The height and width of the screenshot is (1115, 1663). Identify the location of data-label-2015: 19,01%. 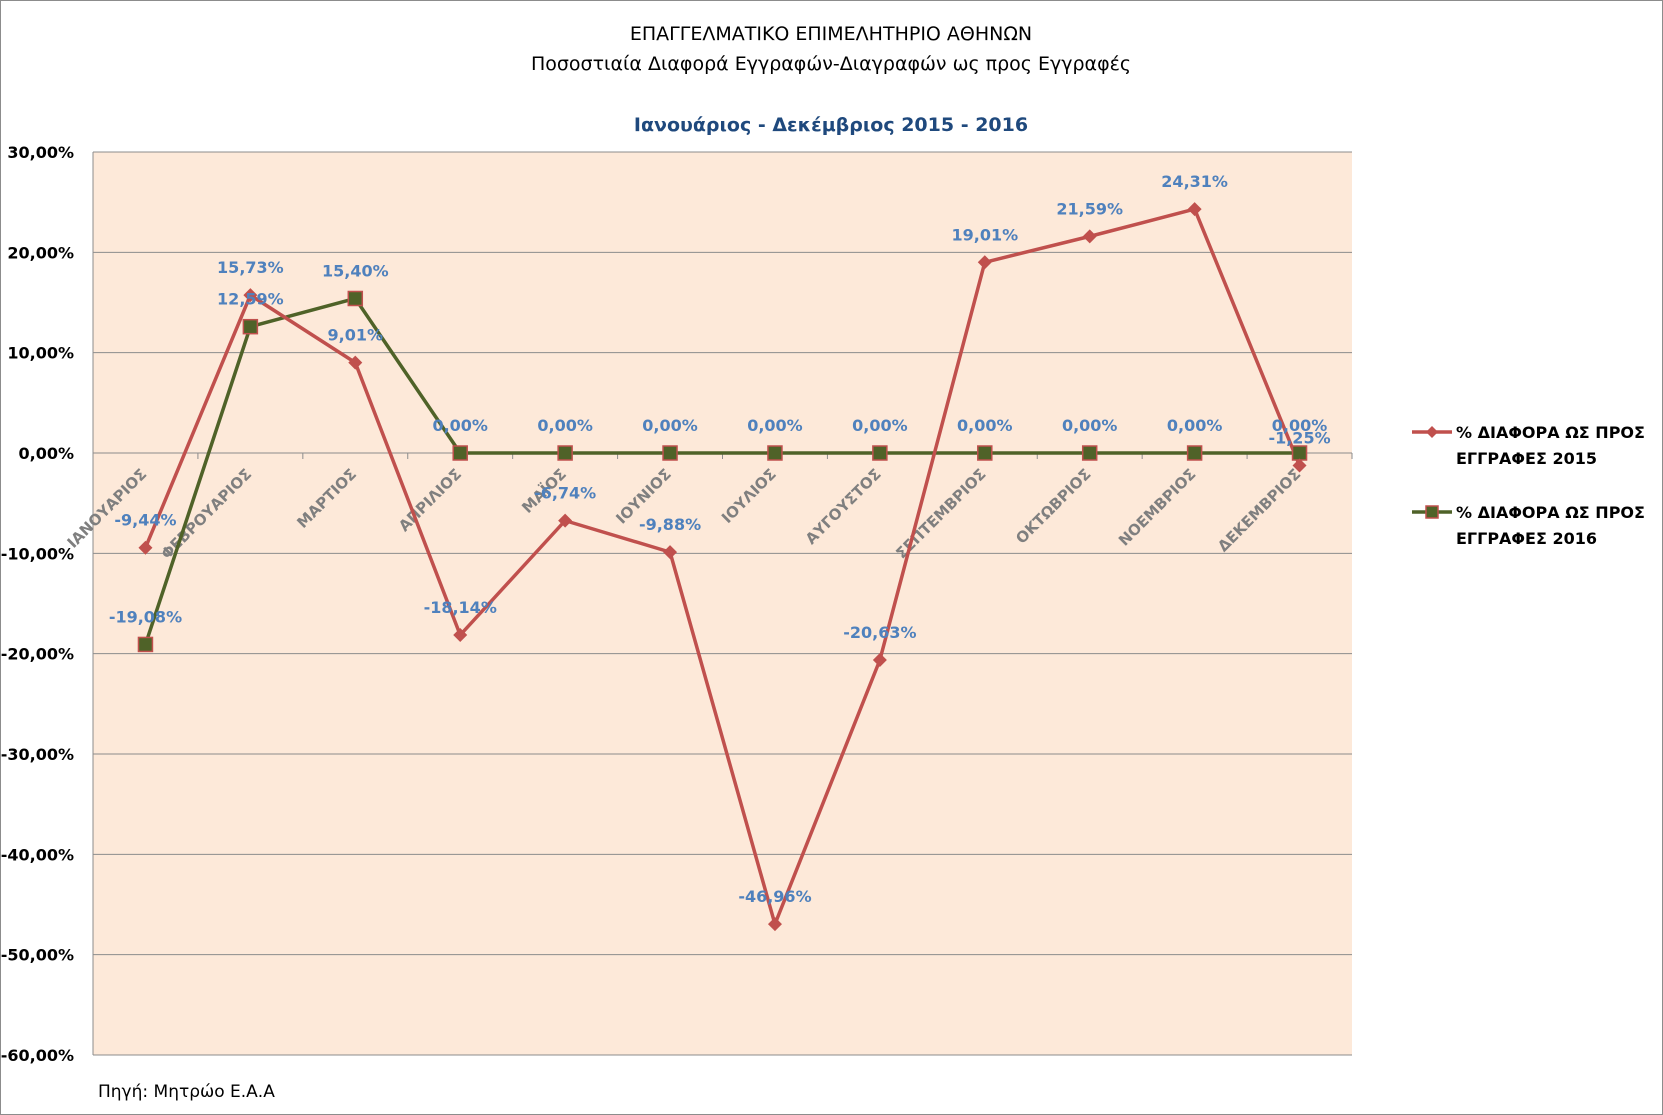
(984, 234).